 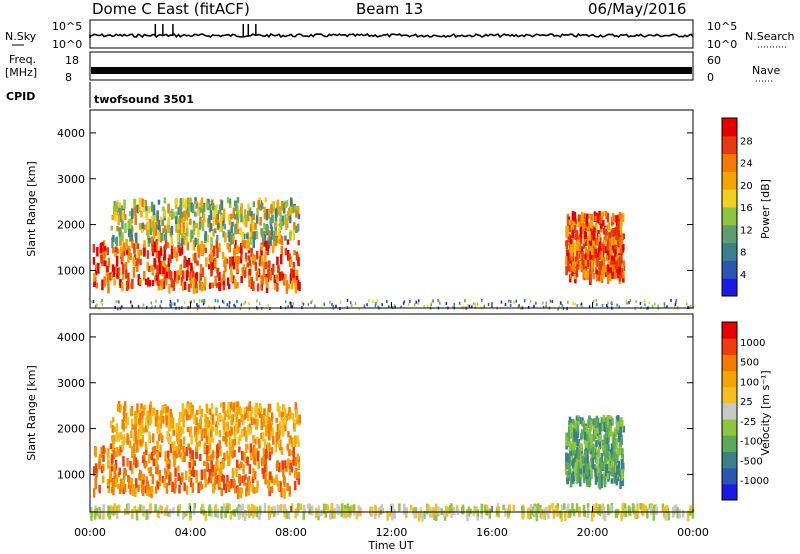 I want to click on power-colorbar-label: Power [dB], so click(x=765, y=209).